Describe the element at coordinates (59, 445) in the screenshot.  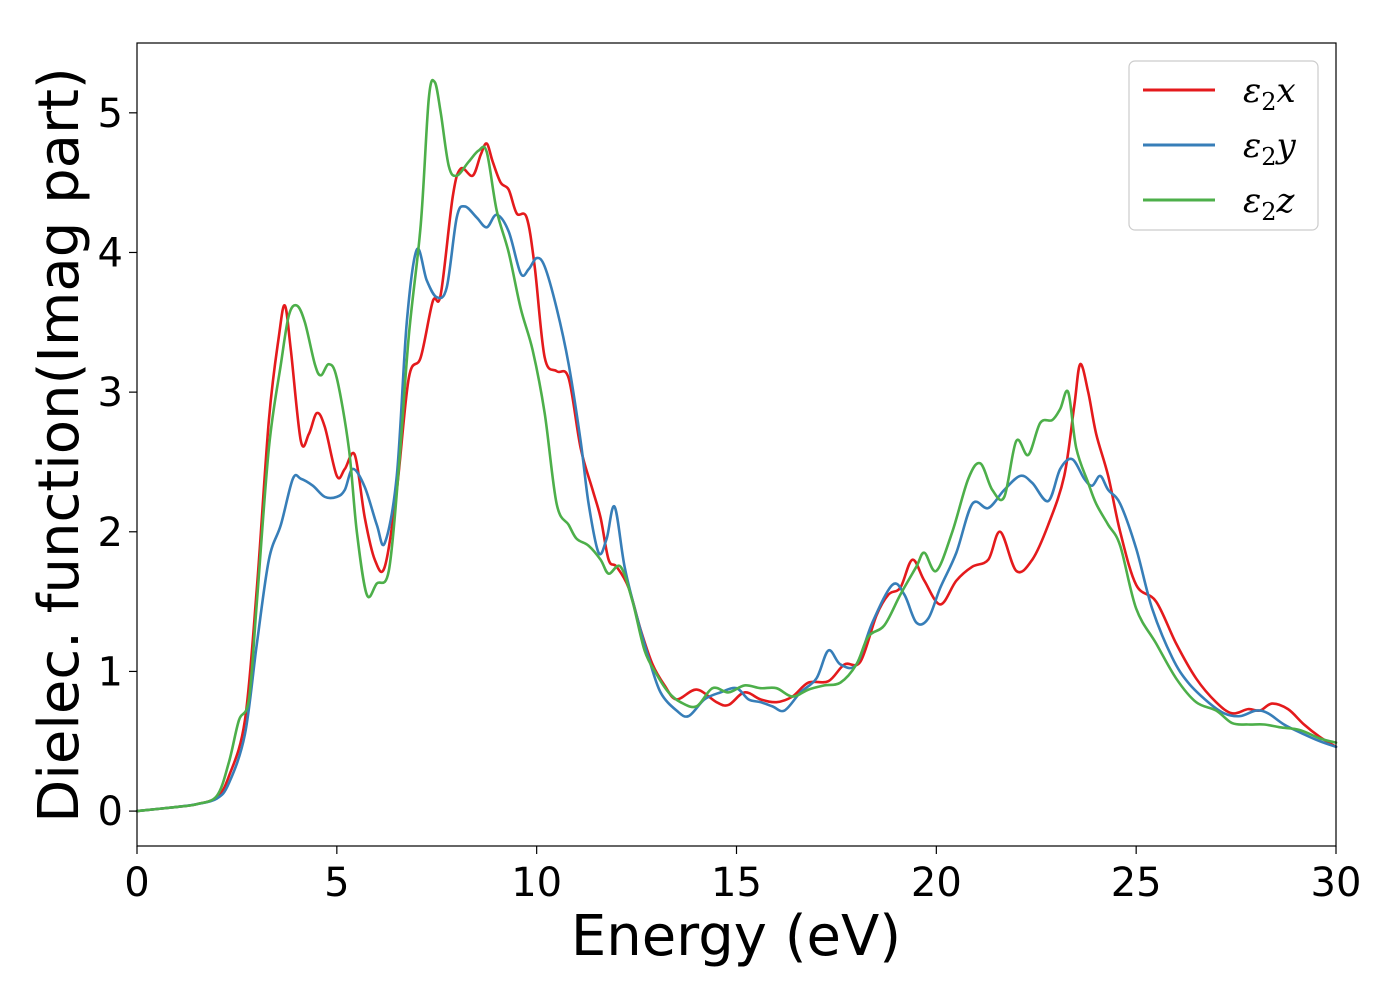
I see `y-axis-title: Dielec. function(Imag part)` at that location.